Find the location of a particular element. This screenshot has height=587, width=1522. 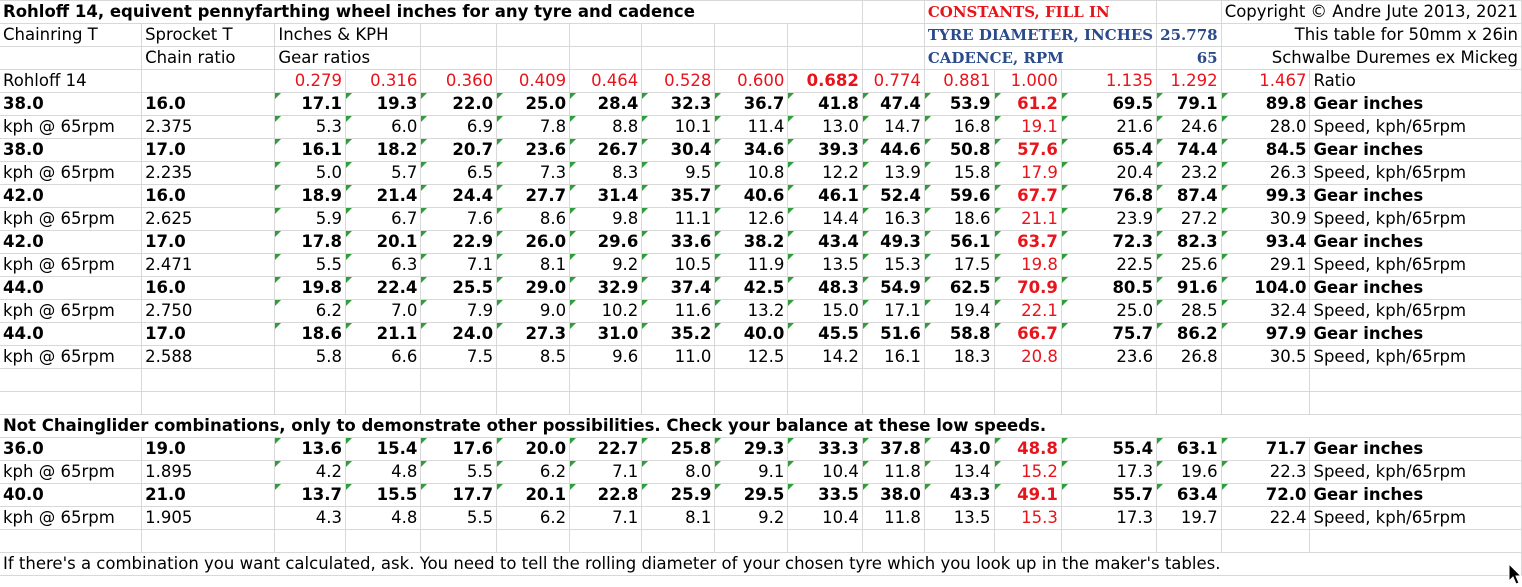

speed-kph-value: 7.0 is located at coordinates (383, 311).